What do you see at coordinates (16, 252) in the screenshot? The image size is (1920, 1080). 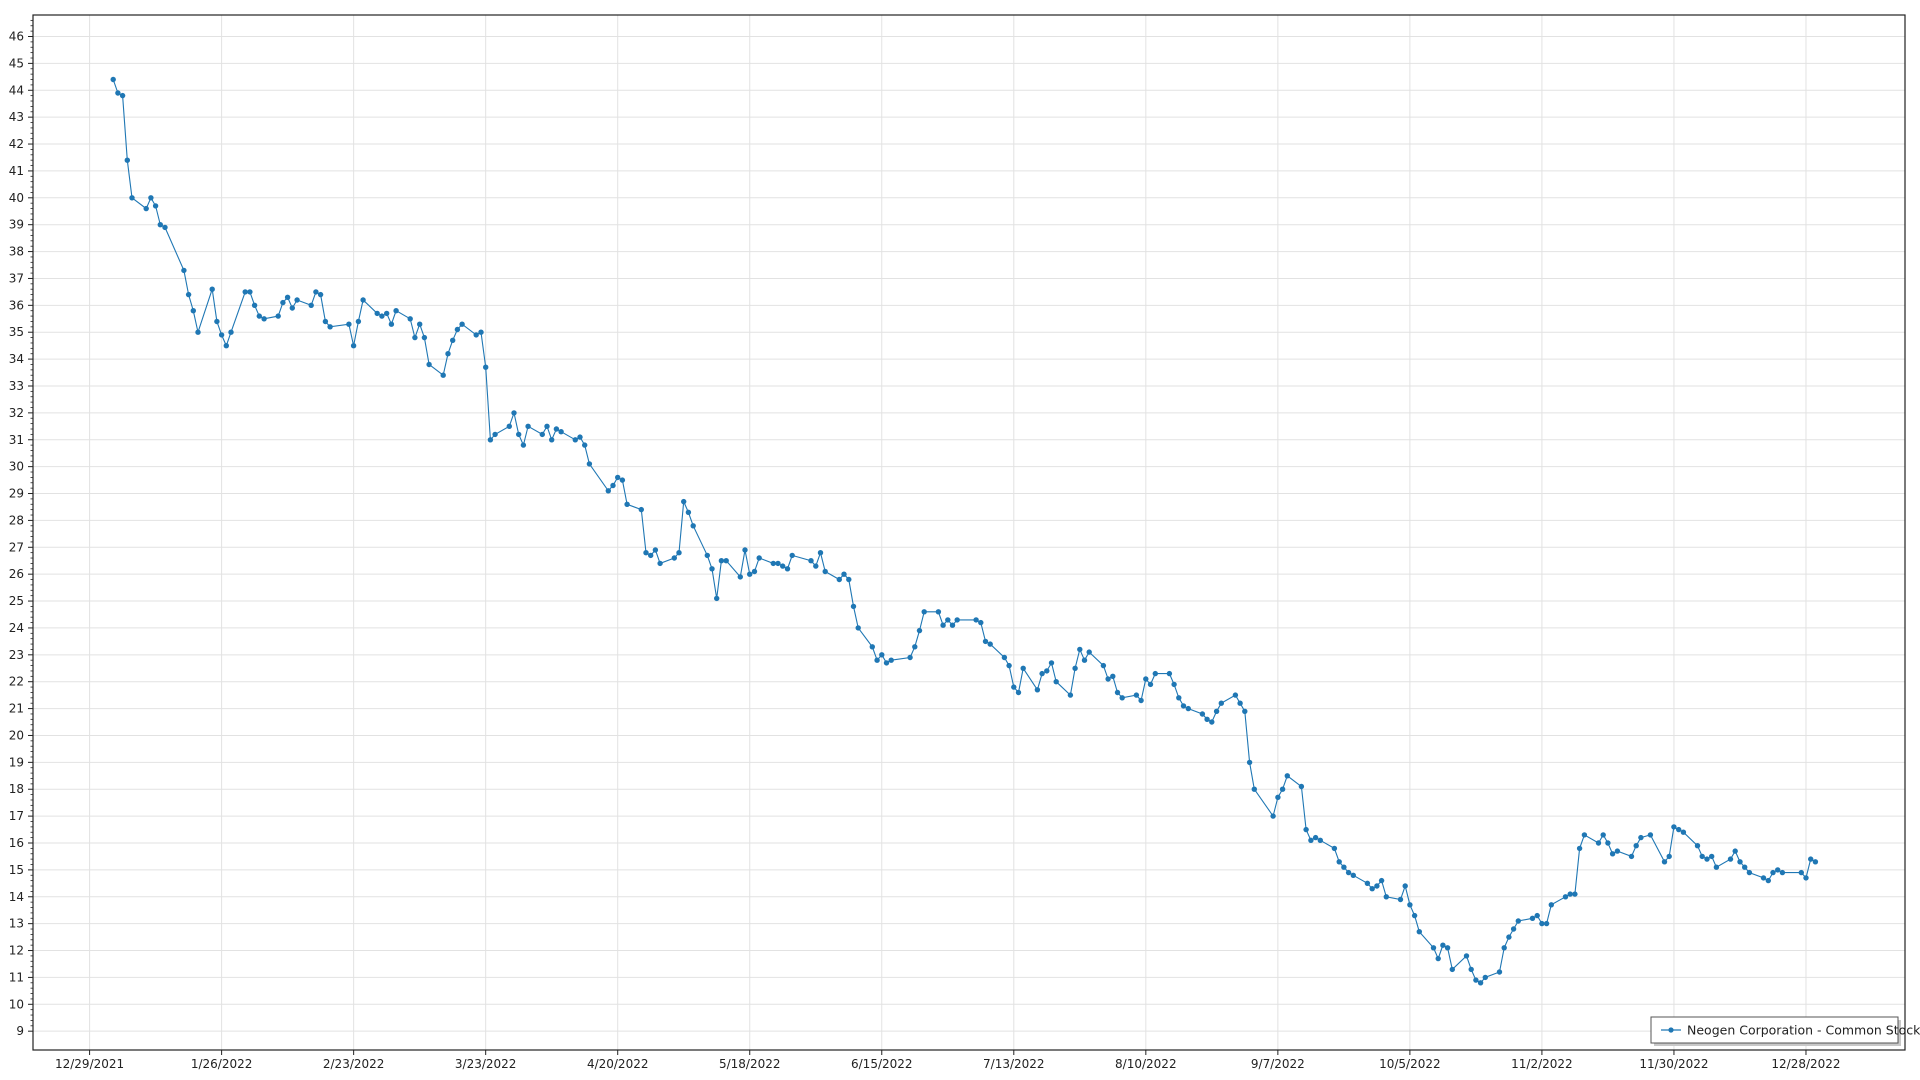 I see `y-tick-label: 38` at bounding box center [16, 252].